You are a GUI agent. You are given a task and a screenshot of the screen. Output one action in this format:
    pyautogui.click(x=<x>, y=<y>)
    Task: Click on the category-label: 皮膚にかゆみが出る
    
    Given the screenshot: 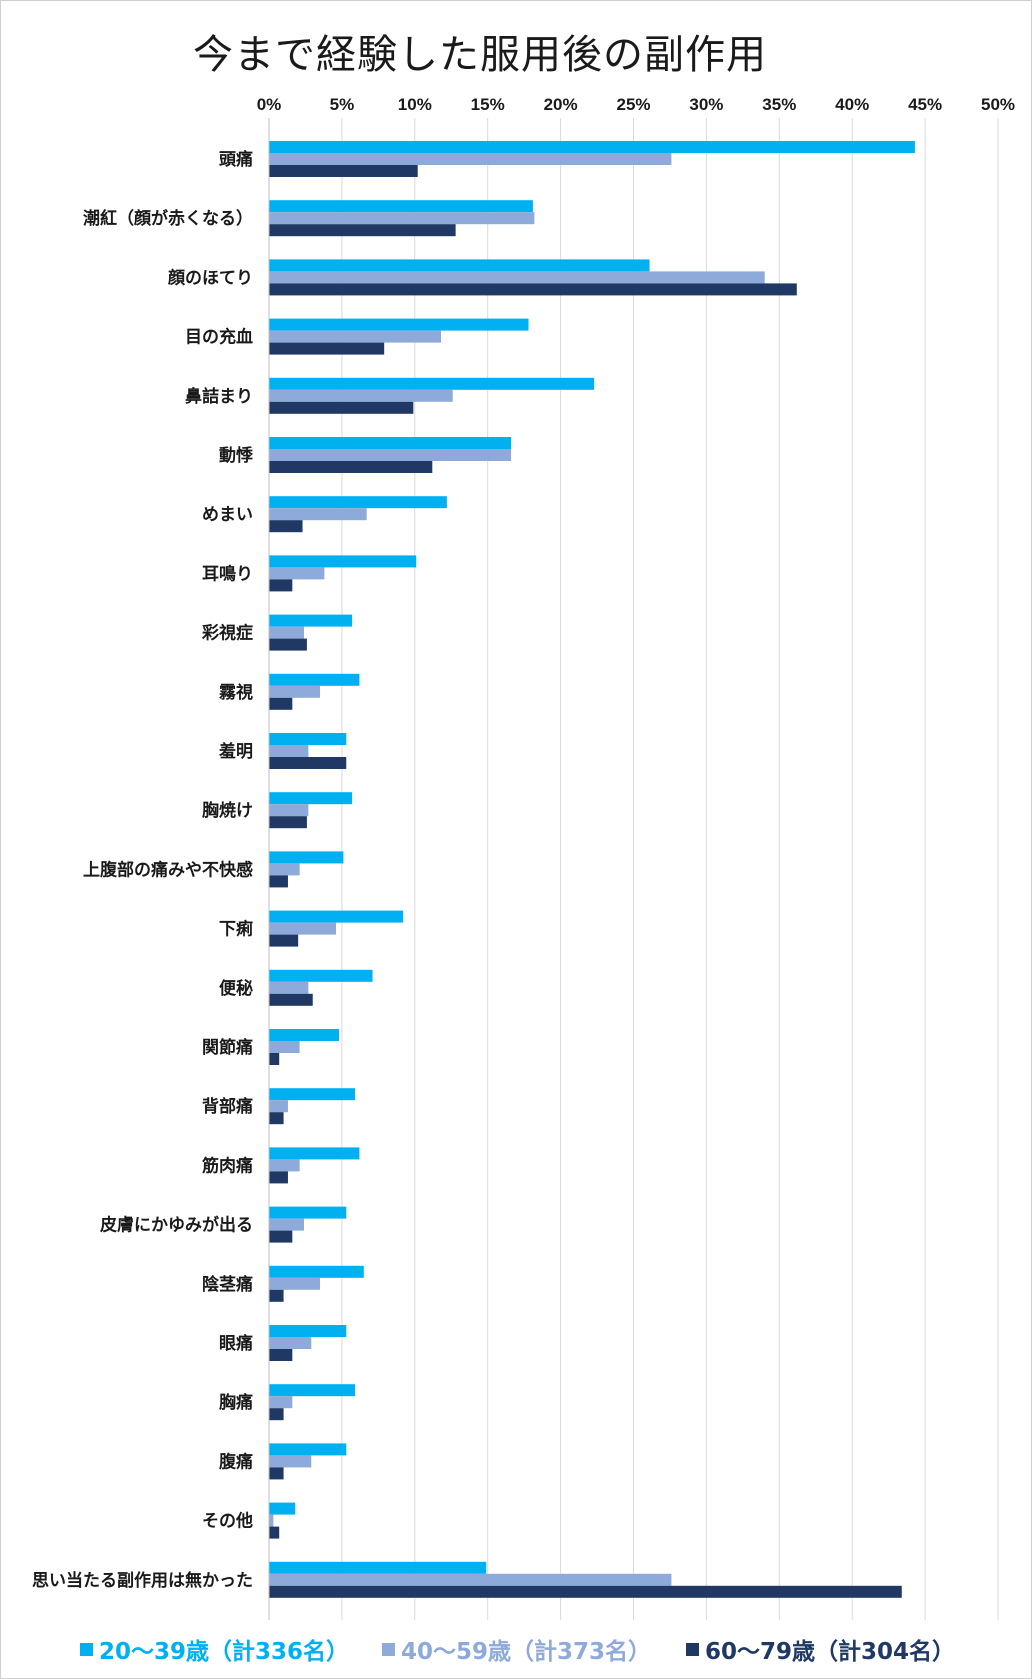 What is the action you would take?
    pyautogui.click(x=176, y=1225)
    